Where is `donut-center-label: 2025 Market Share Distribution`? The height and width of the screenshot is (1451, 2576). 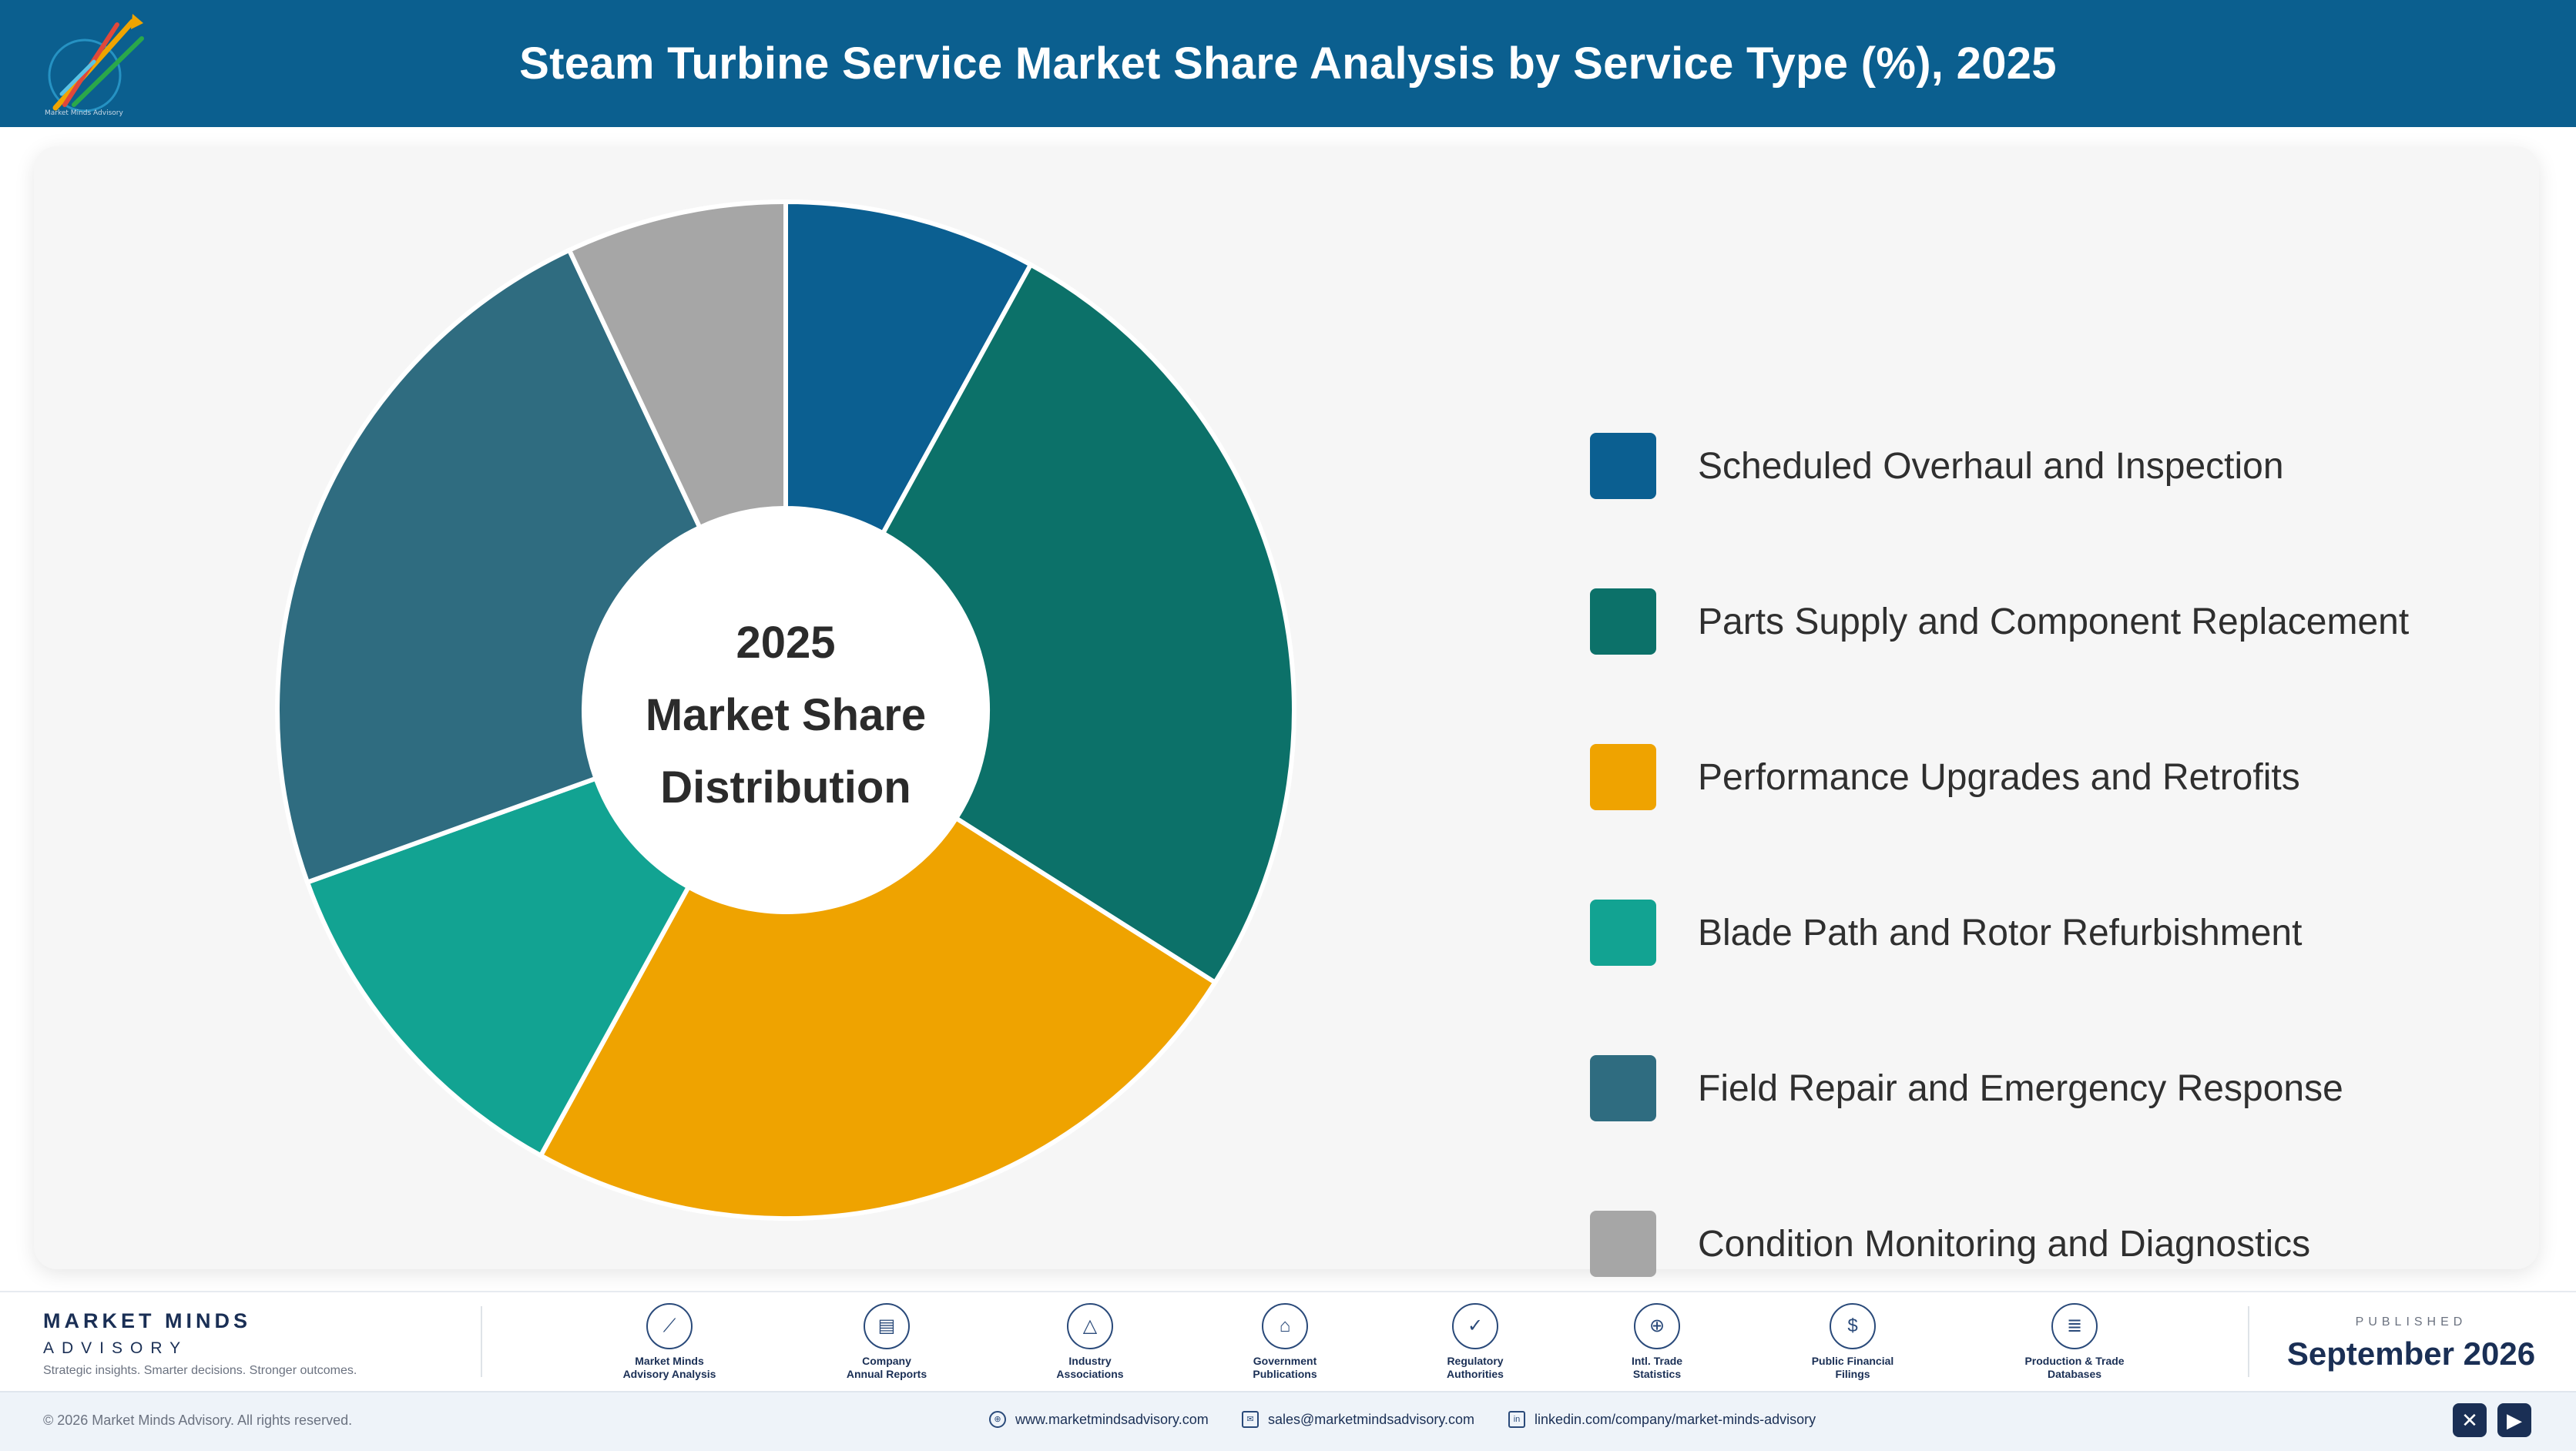
donut-center-label: 2025 Market Share Distribution is located at coordinates (785, 715).